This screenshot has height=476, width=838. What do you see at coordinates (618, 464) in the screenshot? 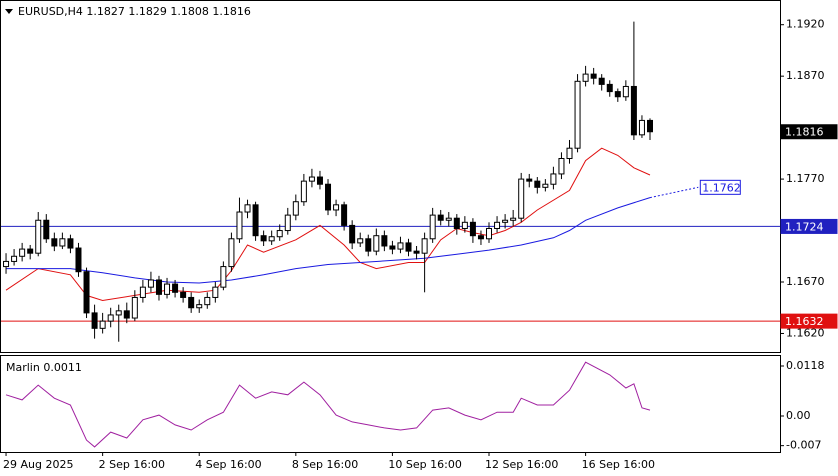
I see `x-tick-label: 16 Sep 16:00` at bounding box center [618, 464].